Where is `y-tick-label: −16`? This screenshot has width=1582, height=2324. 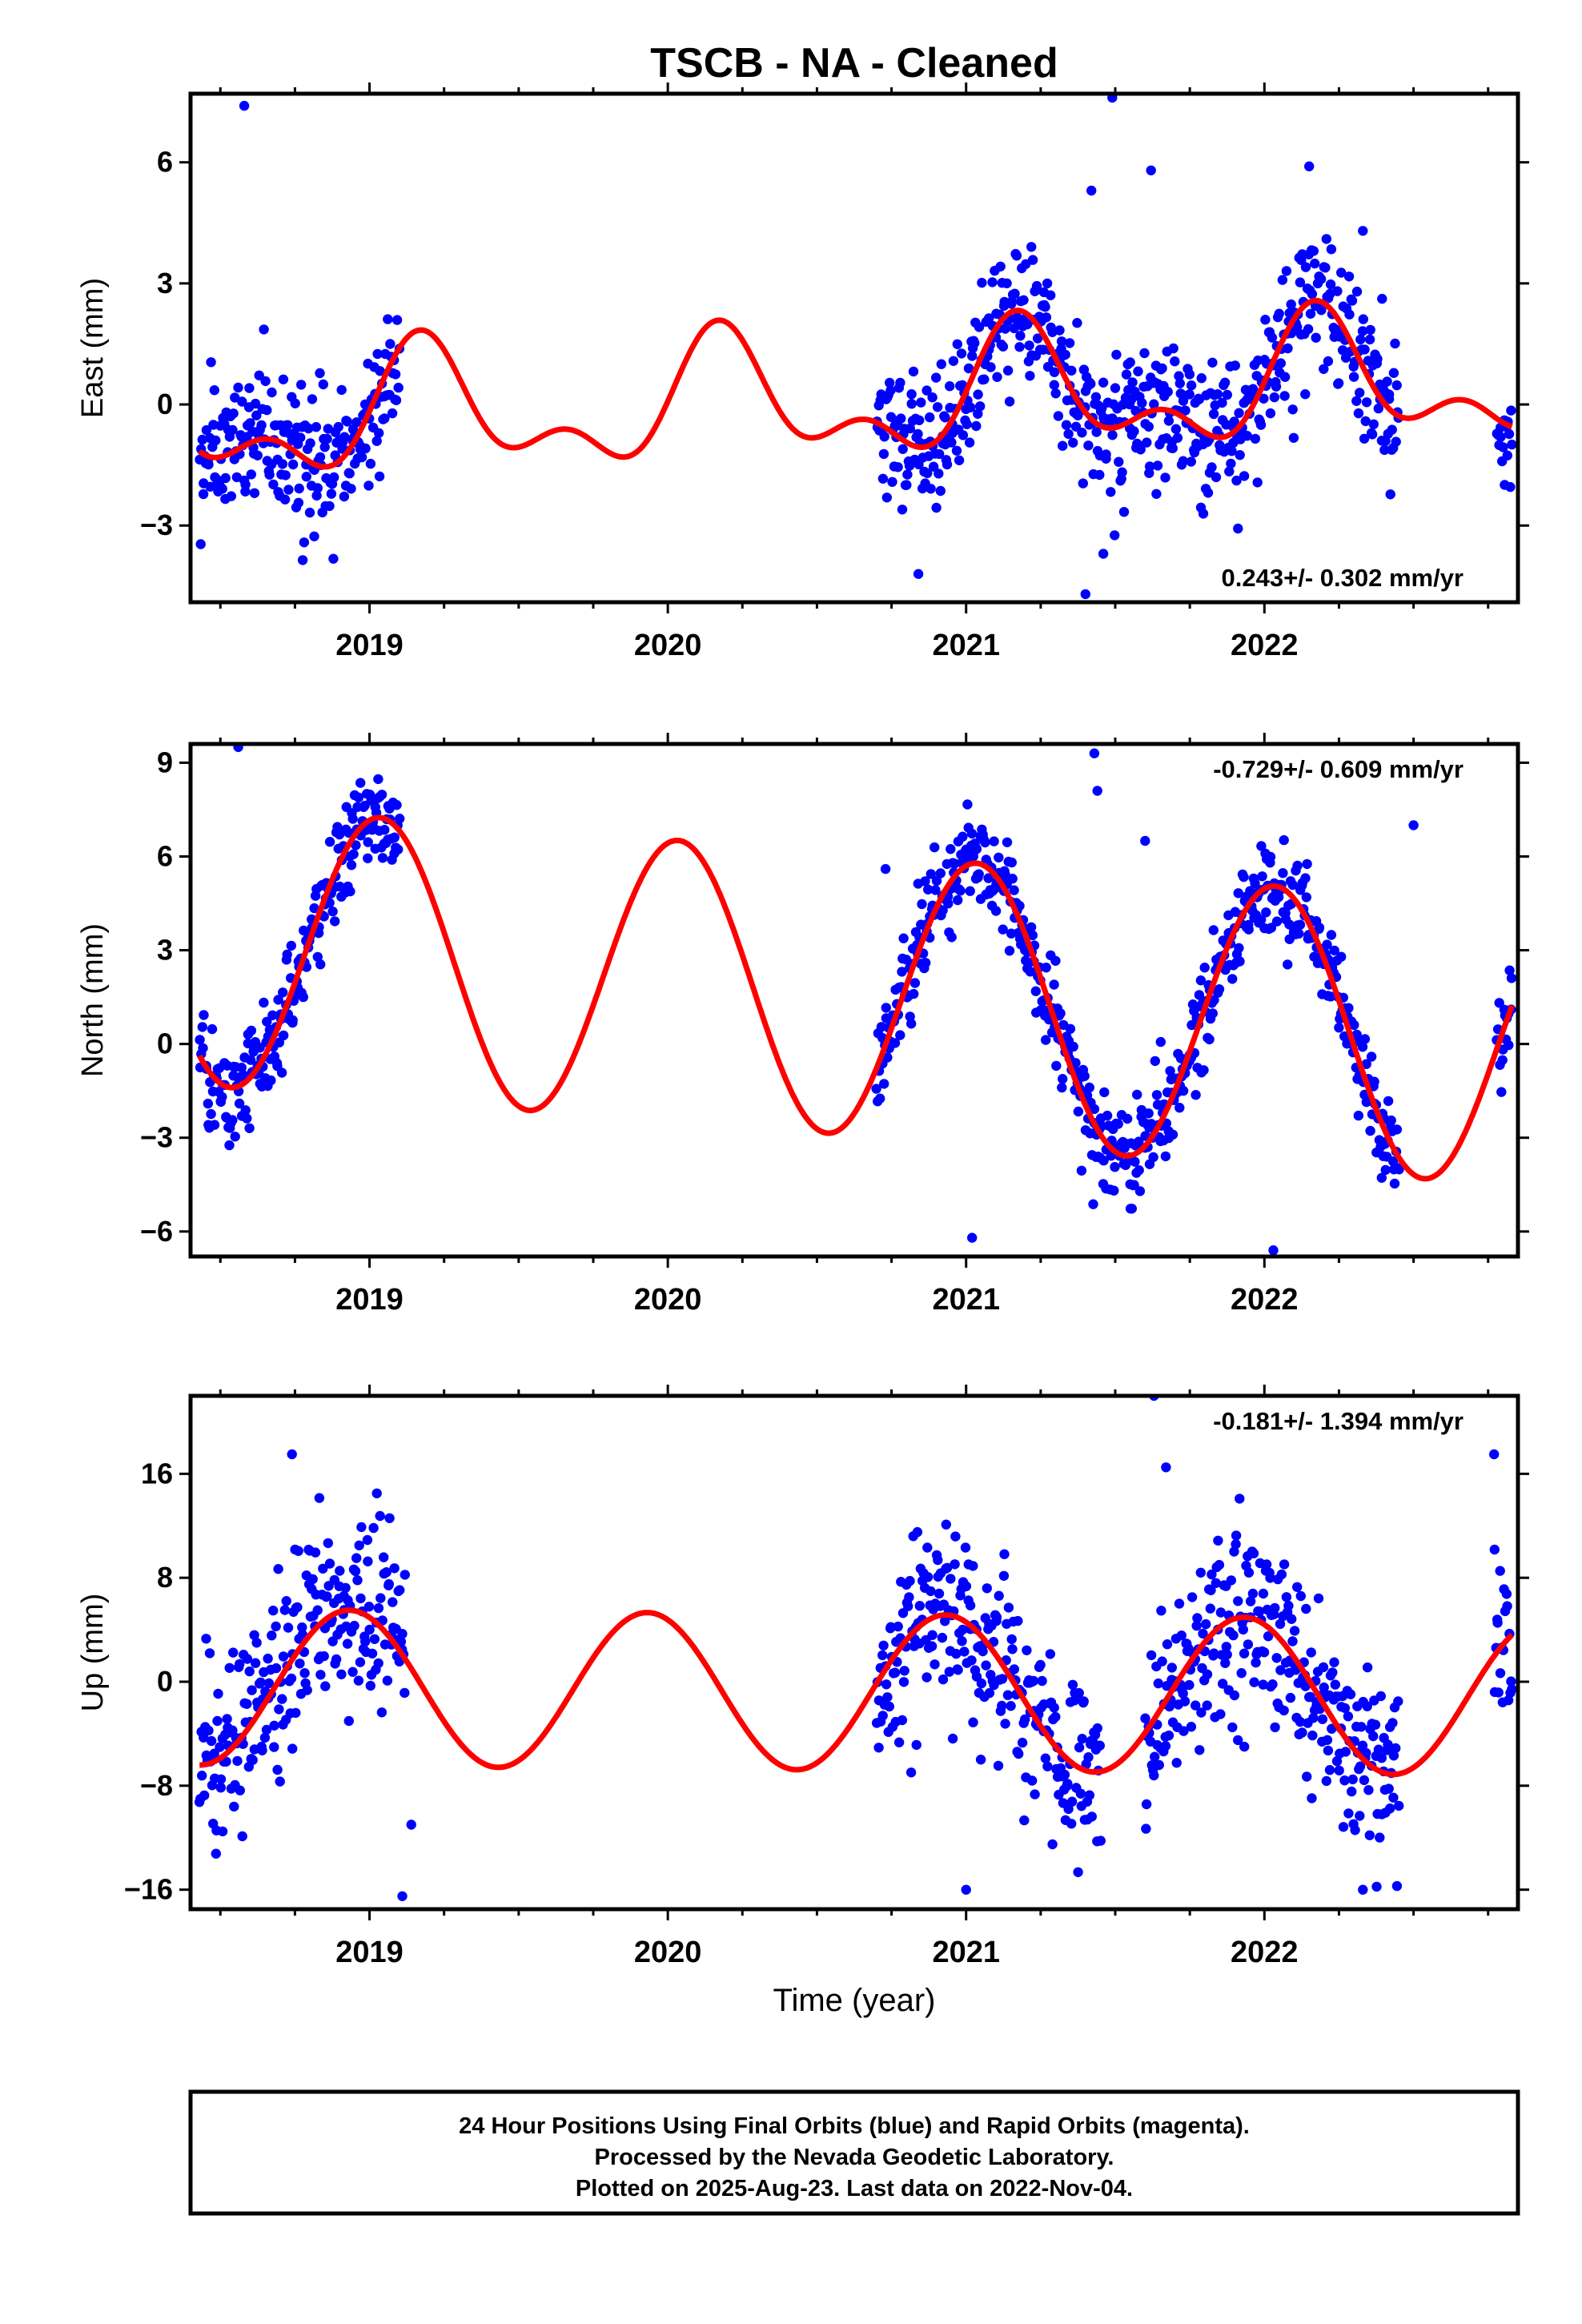
y-tick-label: −16 is located at coordinates (148, 1889).